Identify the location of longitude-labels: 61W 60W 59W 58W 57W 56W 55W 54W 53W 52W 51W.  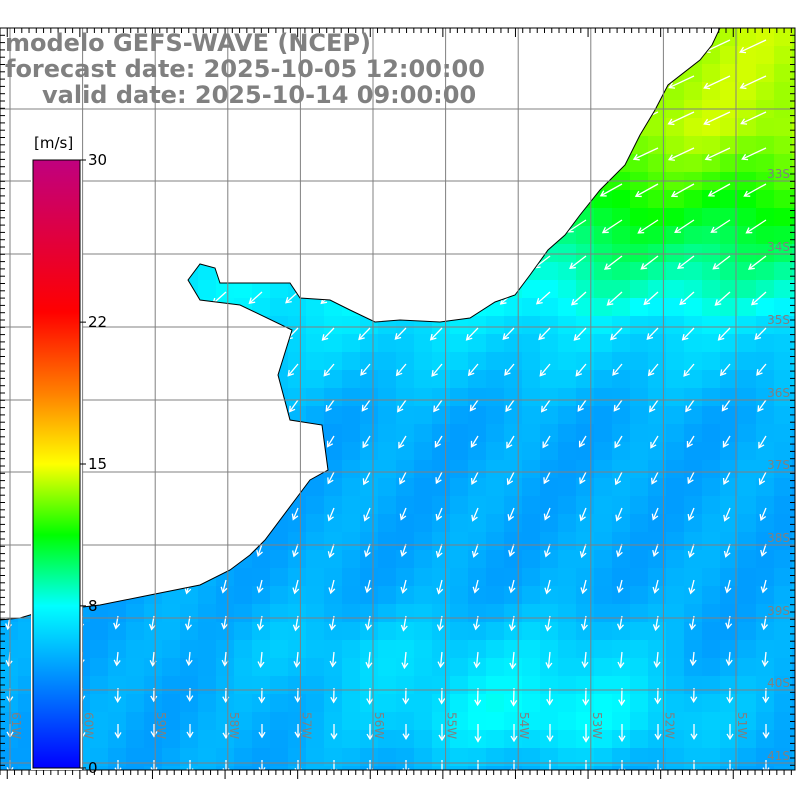
(379, 725).